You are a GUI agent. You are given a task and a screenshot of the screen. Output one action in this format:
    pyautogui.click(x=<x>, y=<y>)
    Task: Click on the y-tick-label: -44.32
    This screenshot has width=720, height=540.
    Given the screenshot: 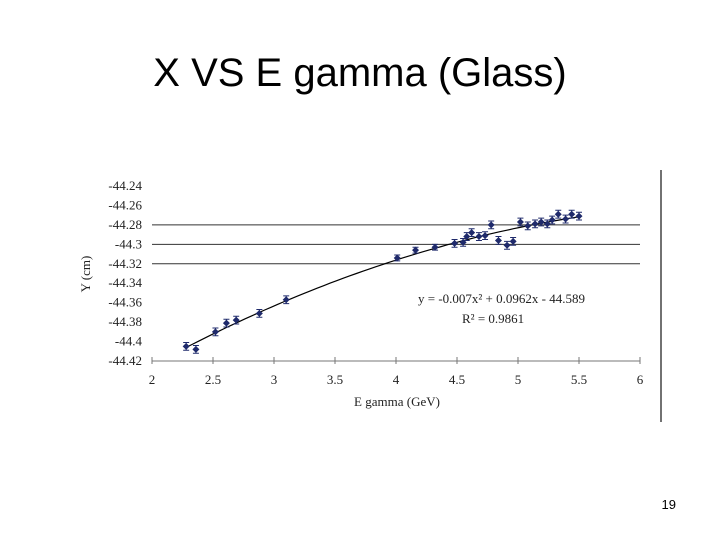 What is the action you would take?
    pyautogui.click(x=125, y=263)
    